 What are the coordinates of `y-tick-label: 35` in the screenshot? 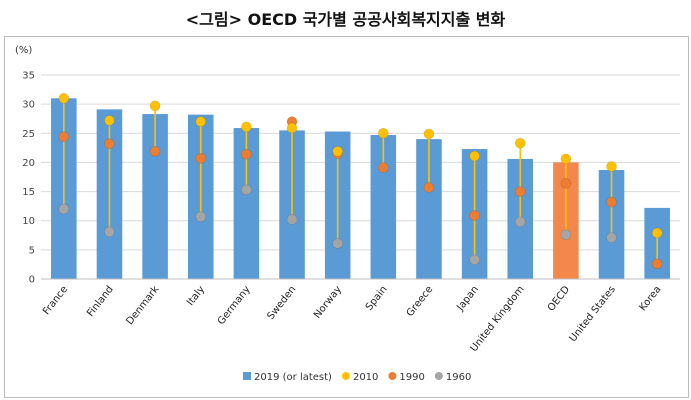 It's located at (28, 76).